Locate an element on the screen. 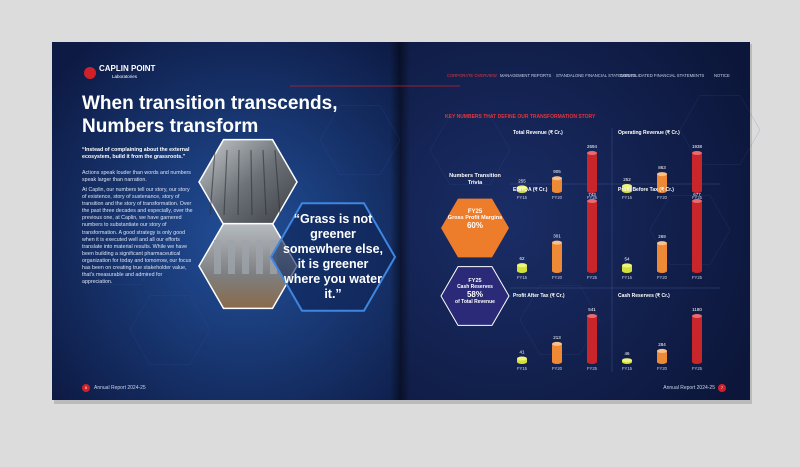 Image resolution: width=800 pixels, height=467 pixels. trivia-item: FY25 Gross Profit Margins 60% is located at coordinates (475, 219).